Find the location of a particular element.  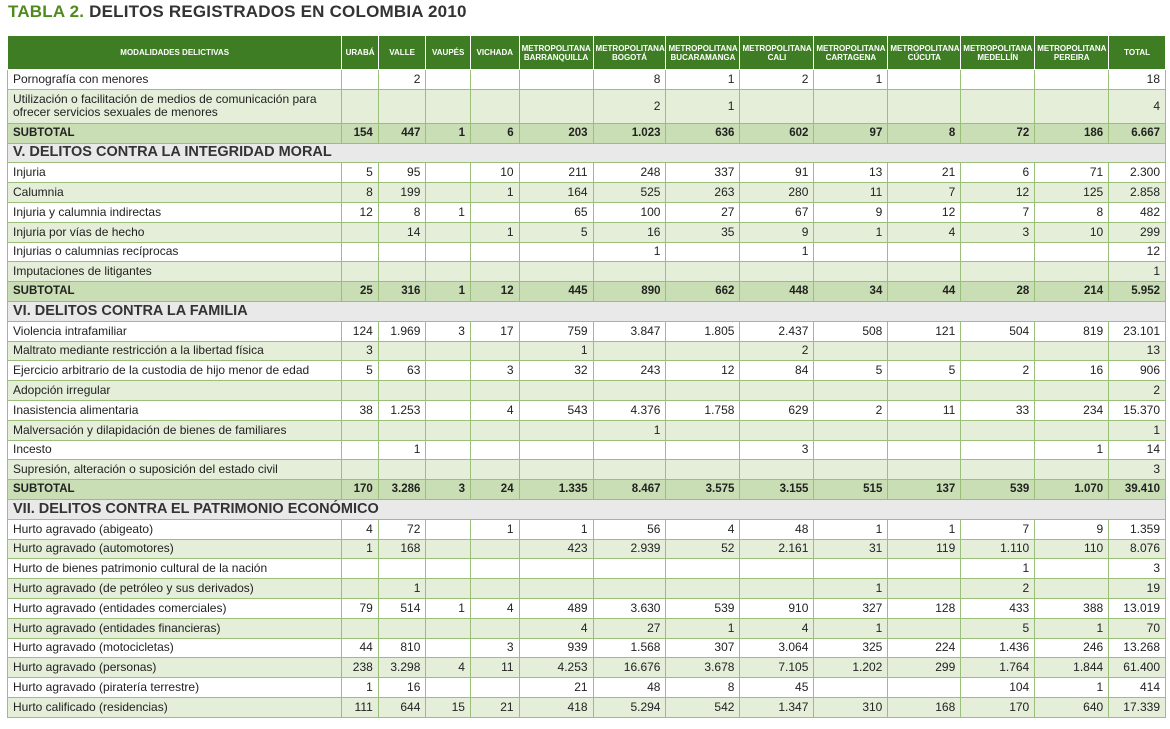

table-cell: 1.568 is located at coordinates (629, 648).